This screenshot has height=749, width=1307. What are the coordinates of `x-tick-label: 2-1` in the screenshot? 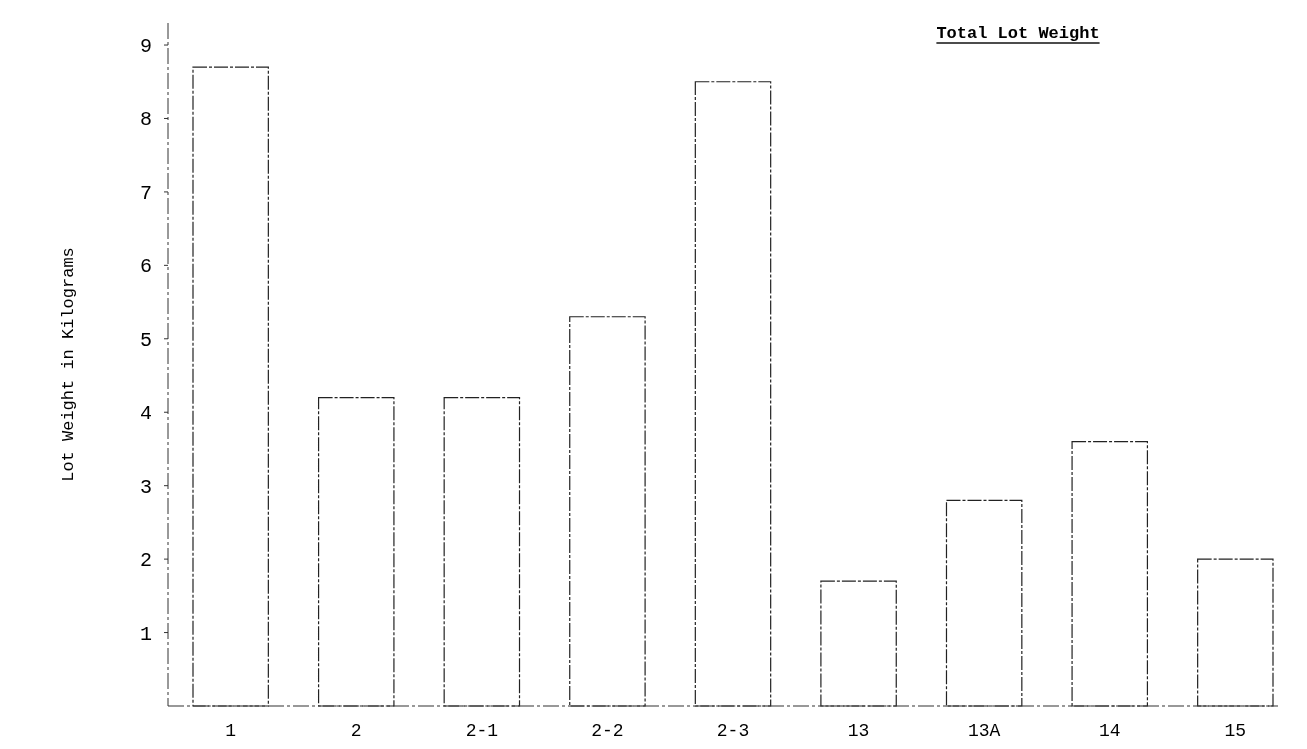 It's located at (482, 731).